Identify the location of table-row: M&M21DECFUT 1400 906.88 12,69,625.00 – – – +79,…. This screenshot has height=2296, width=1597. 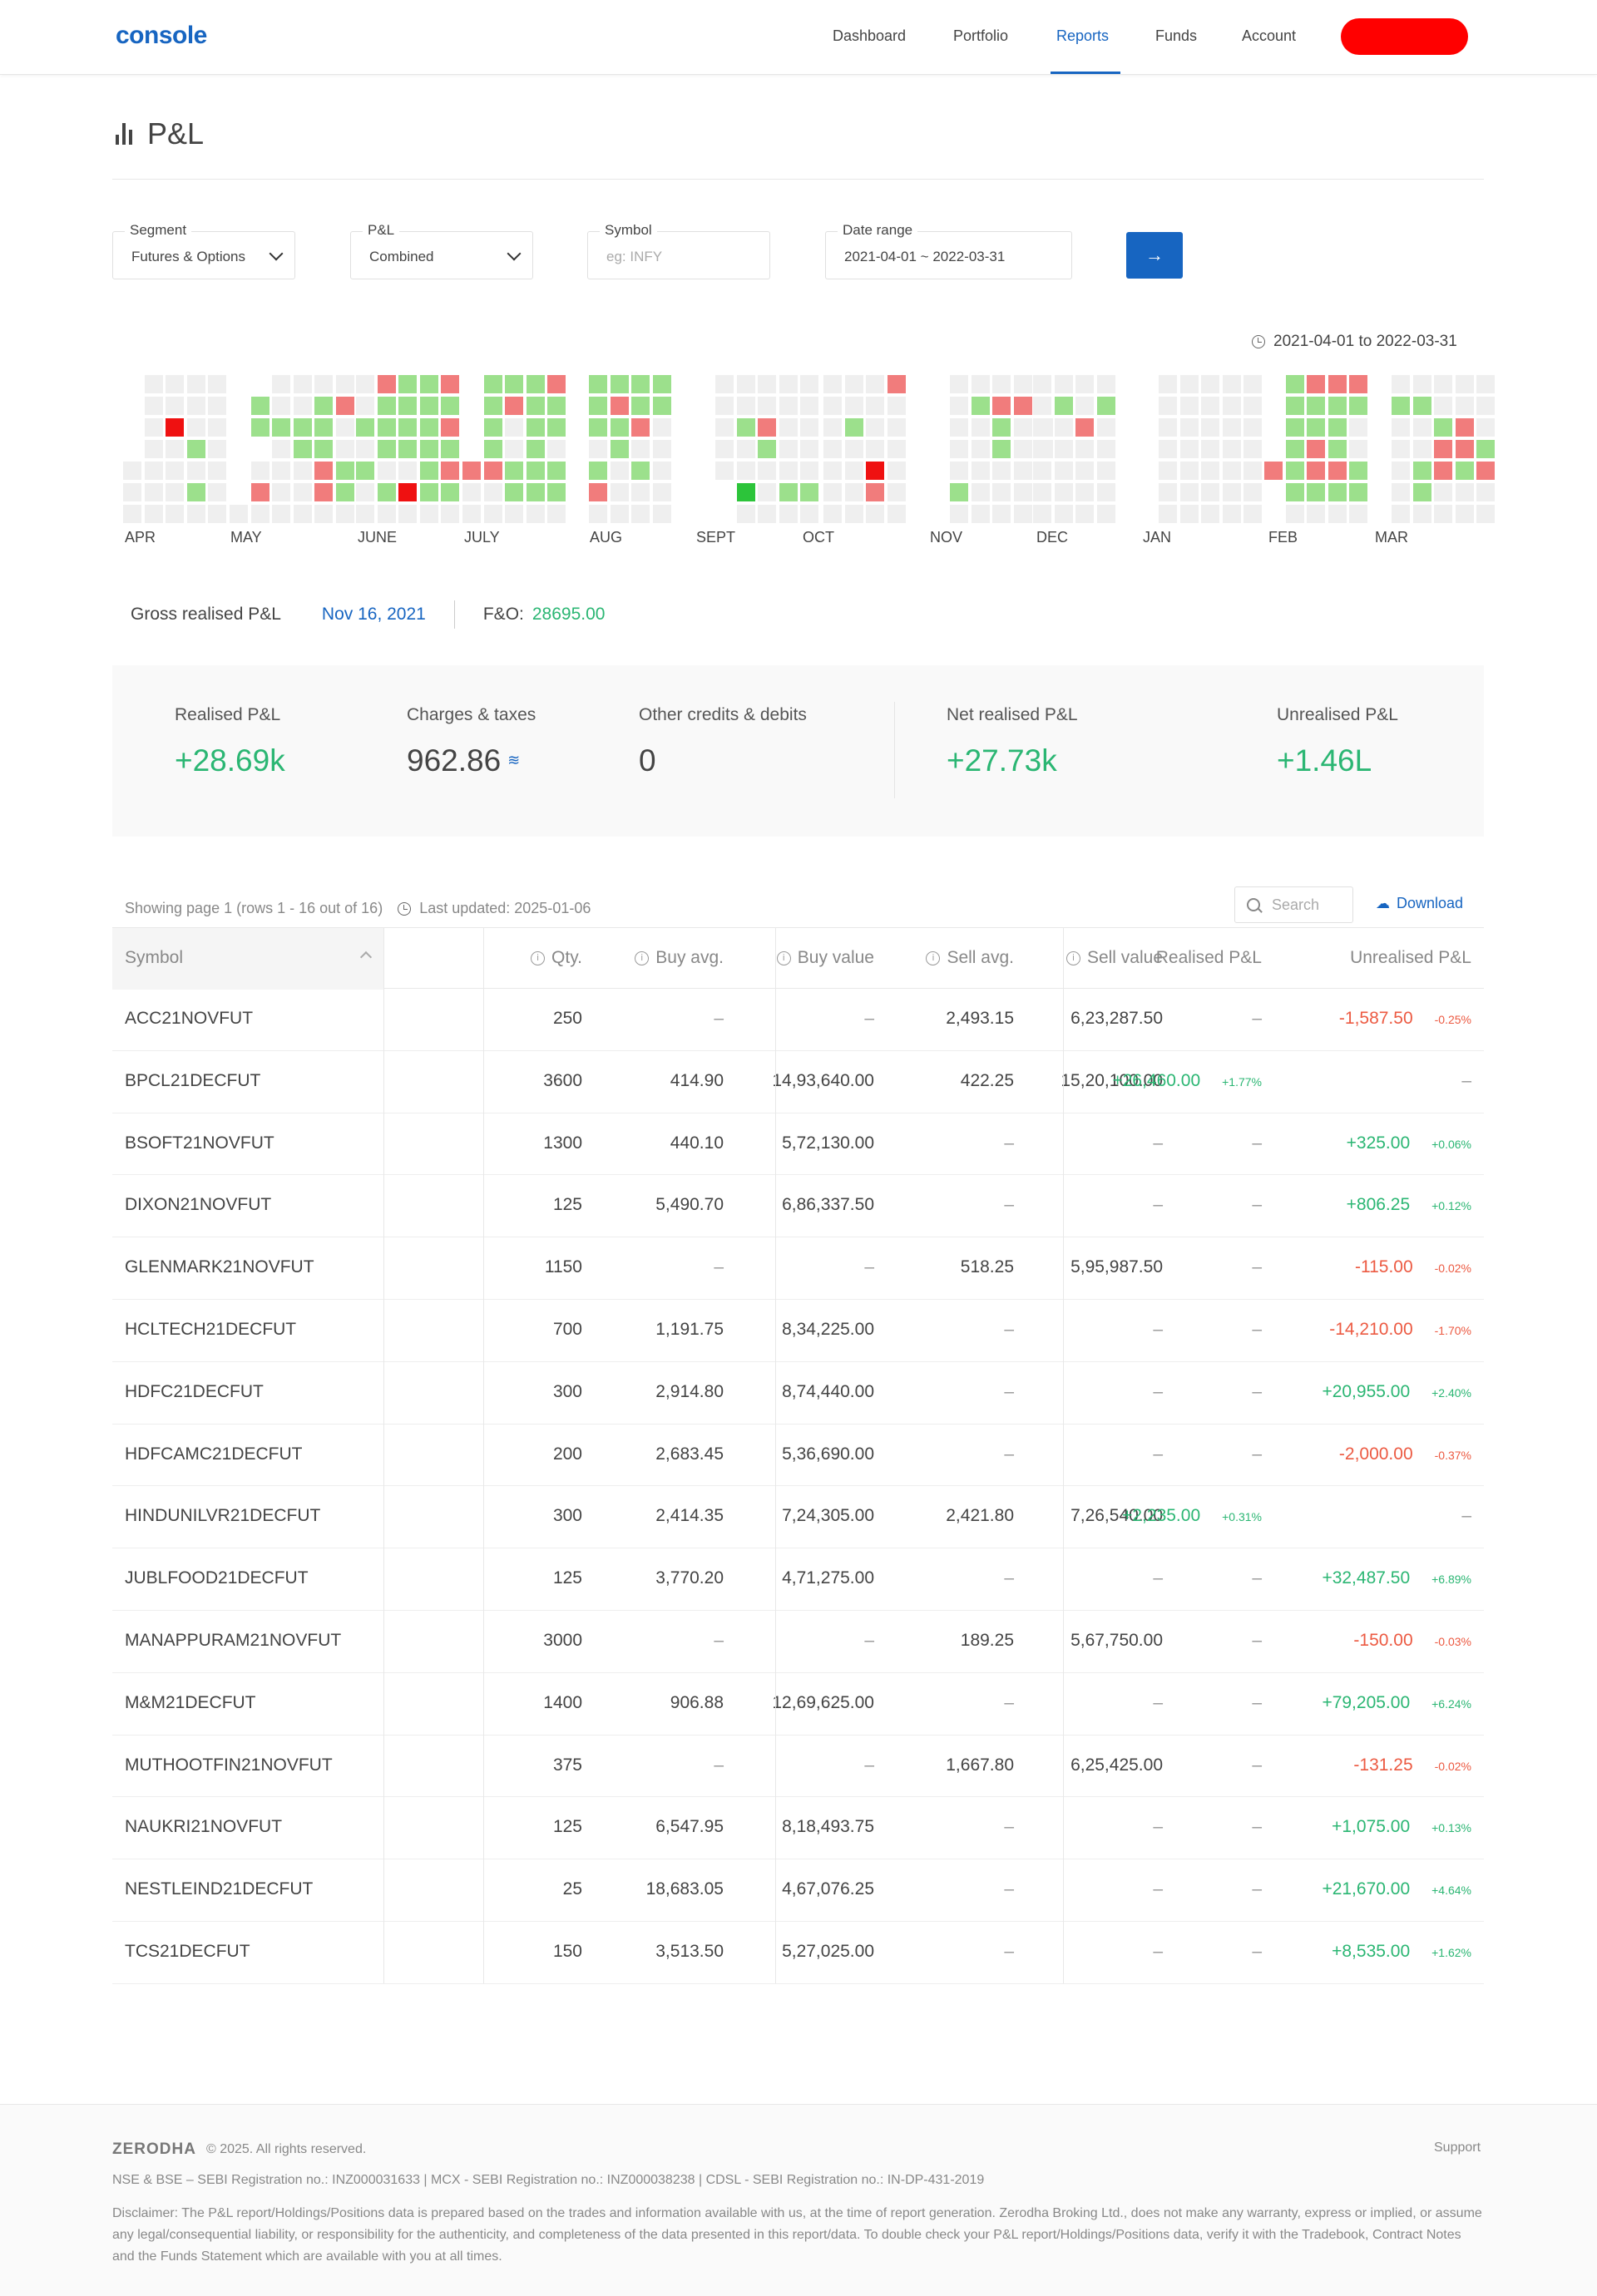
(798, 1704).